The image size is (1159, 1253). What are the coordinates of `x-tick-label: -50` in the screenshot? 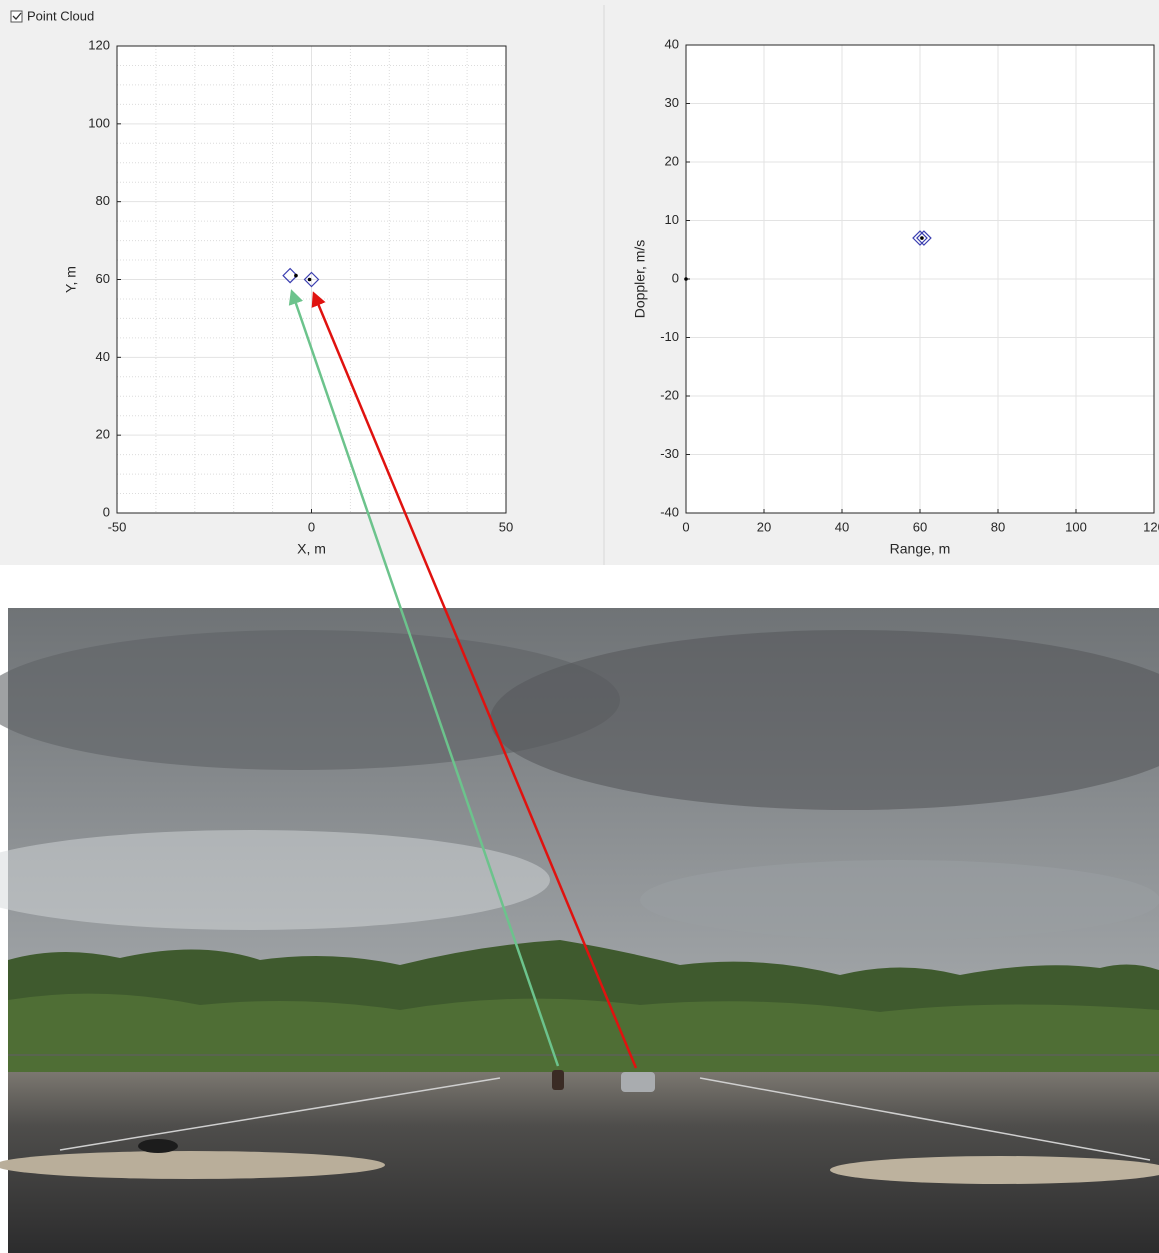 It's located at (117, 526).